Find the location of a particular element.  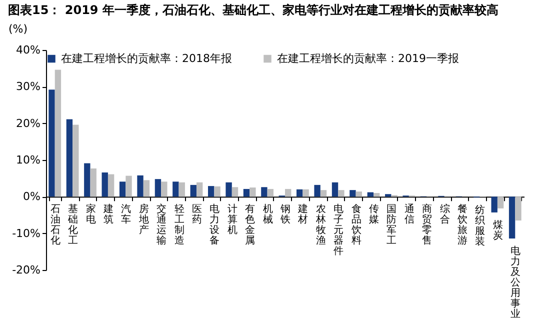

y-tick-label: 10% is located at coordinates (28, 160).